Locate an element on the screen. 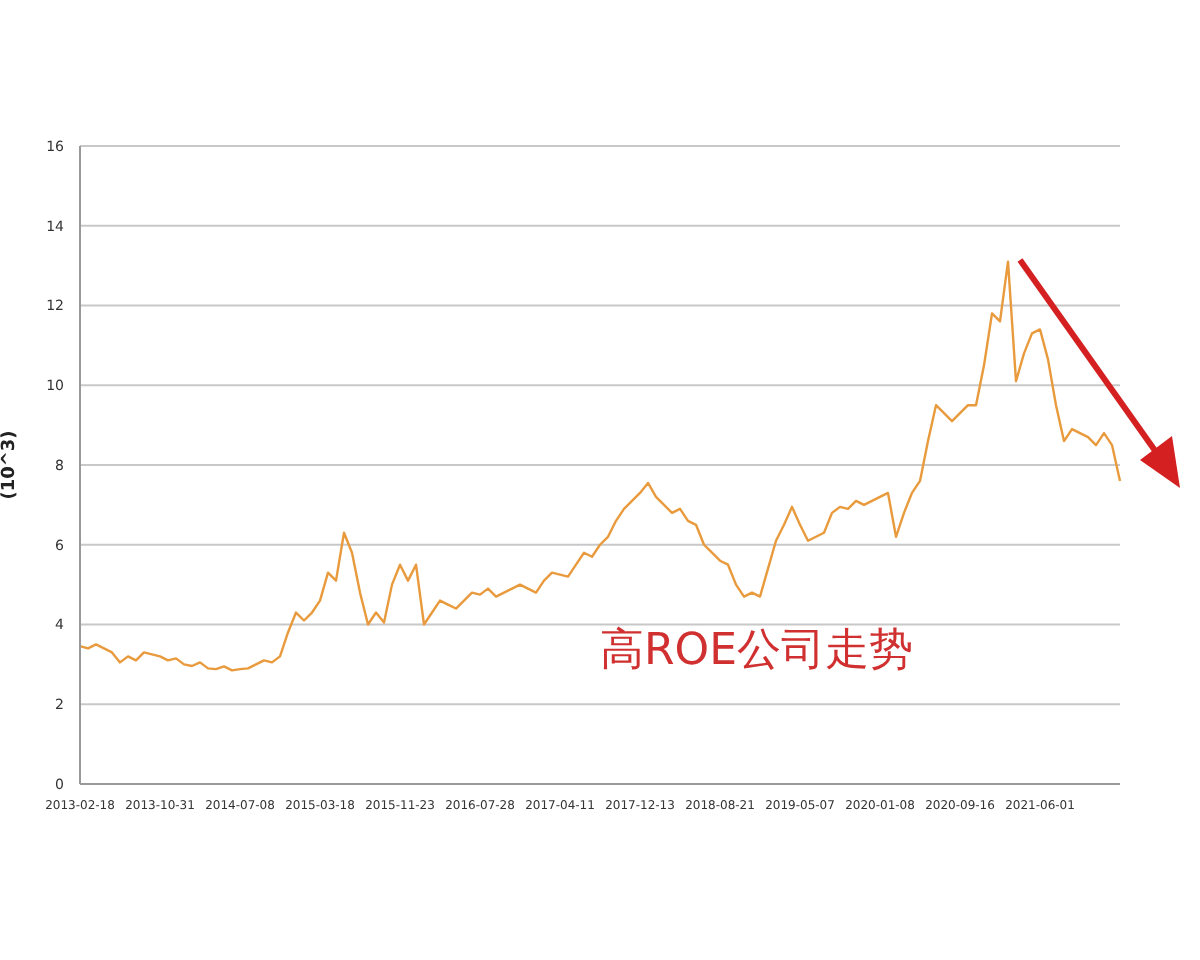  annotation: 高ROE公司走势 is located at coordinates (757, 652).